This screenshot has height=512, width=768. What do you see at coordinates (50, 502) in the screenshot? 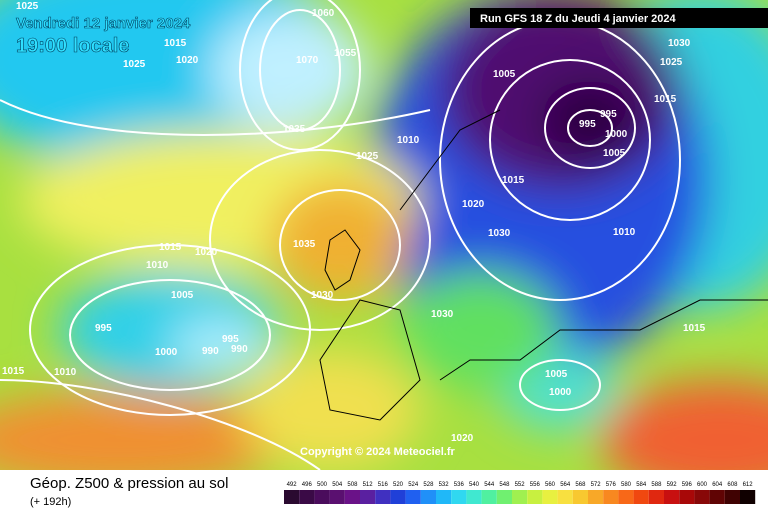
I see `lead-time: (+ 192h)` at bounding box center [50, 502].